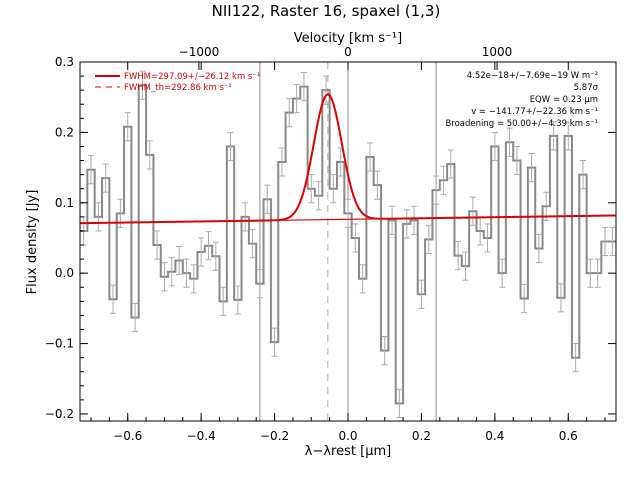 The width and height of the screenshot is (640, 480). What do you see at coordinates (64, 132) in the screenshot?
I see `y-tick-label: 0.2` at bounding box center [64, 132].